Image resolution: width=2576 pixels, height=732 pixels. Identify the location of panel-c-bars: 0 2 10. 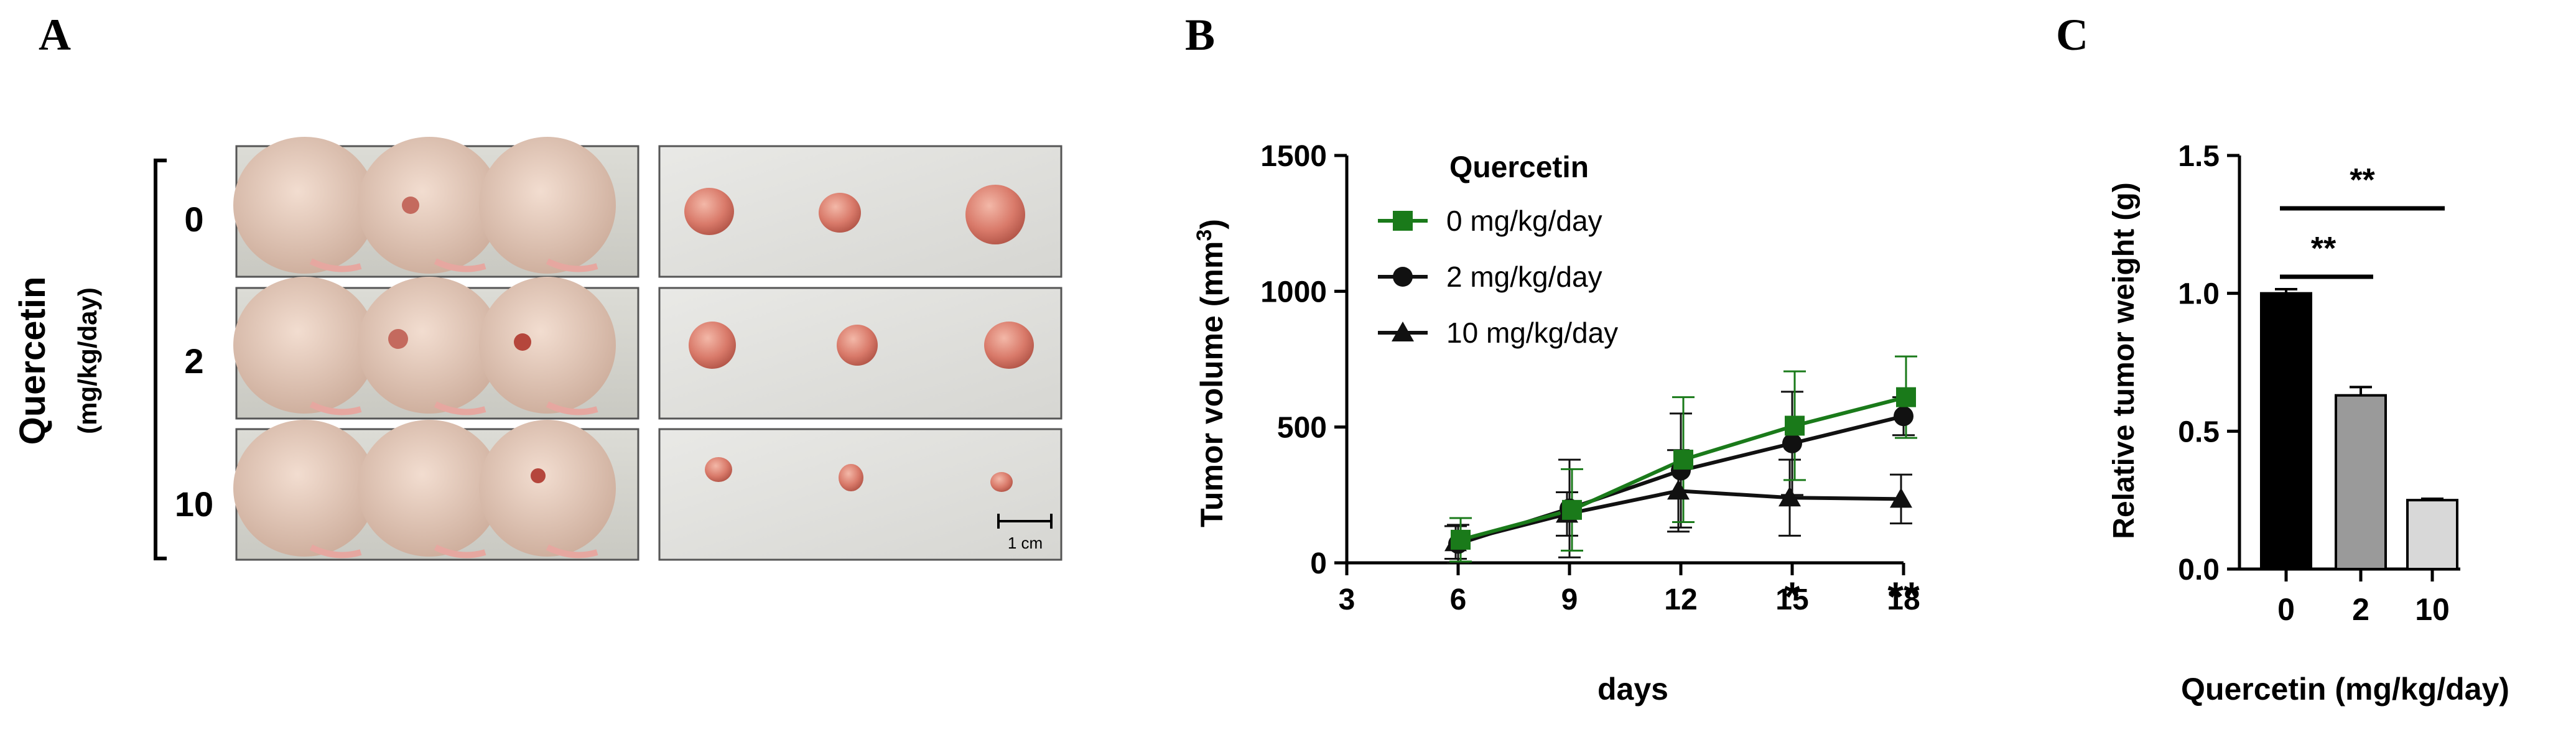
(2359, 457).